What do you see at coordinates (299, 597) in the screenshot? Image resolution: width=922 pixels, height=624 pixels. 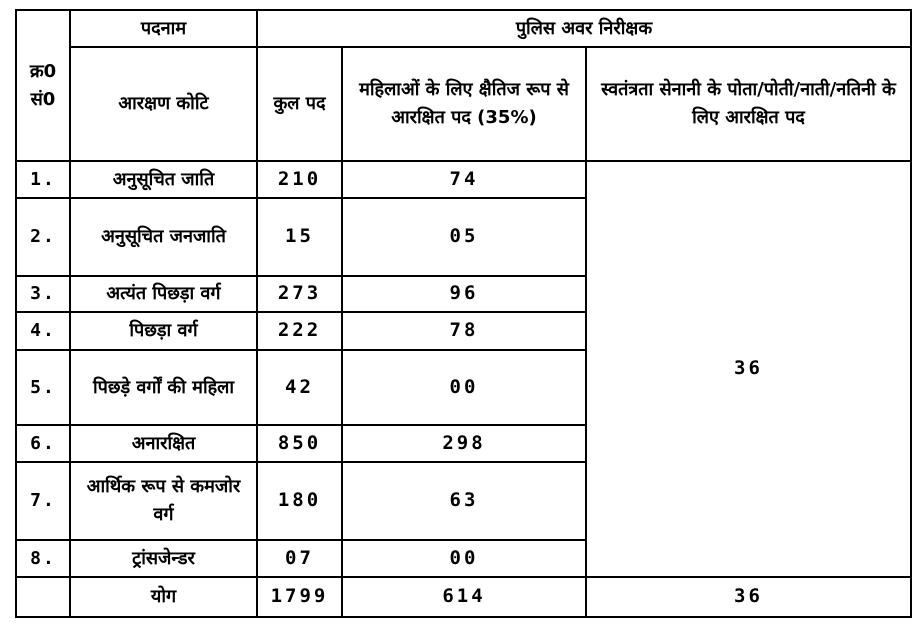 I see `total-posts-sum: 1799` at bounding box center [299, 597].